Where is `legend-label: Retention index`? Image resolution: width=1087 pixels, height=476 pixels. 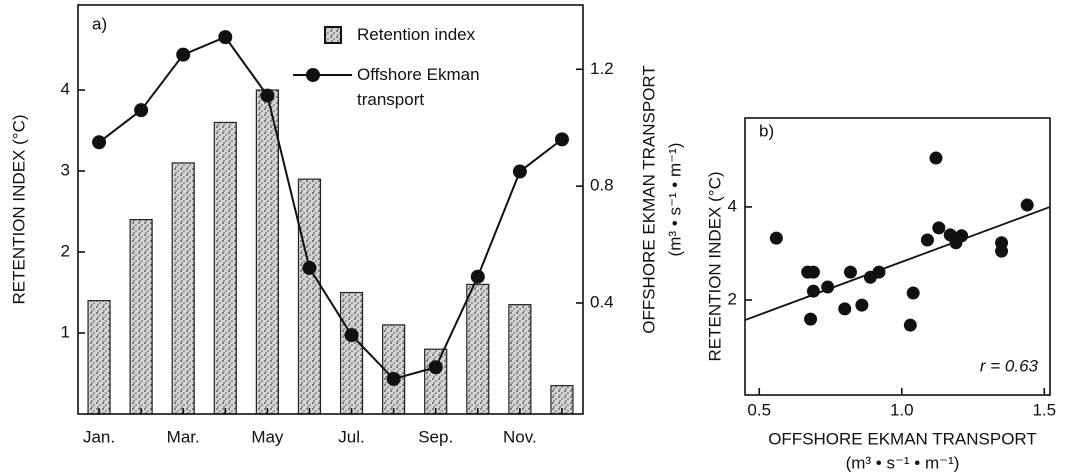
legend-label: Retention index is located at coordinates (416, 34).